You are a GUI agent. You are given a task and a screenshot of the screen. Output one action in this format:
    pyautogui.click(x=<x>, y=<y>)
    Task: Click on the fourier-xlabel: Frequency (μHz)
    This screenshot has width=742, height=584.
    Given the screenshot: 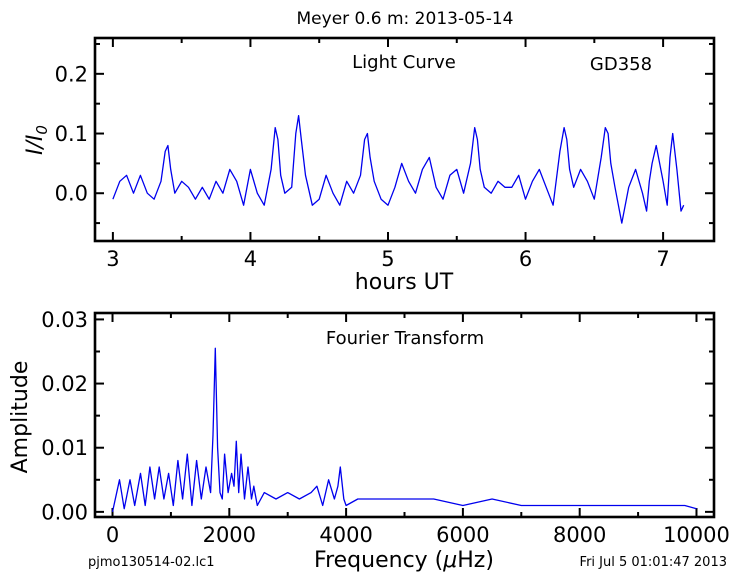 What is the action you would take?
    pyautogui.click(x=404, y=560)
    